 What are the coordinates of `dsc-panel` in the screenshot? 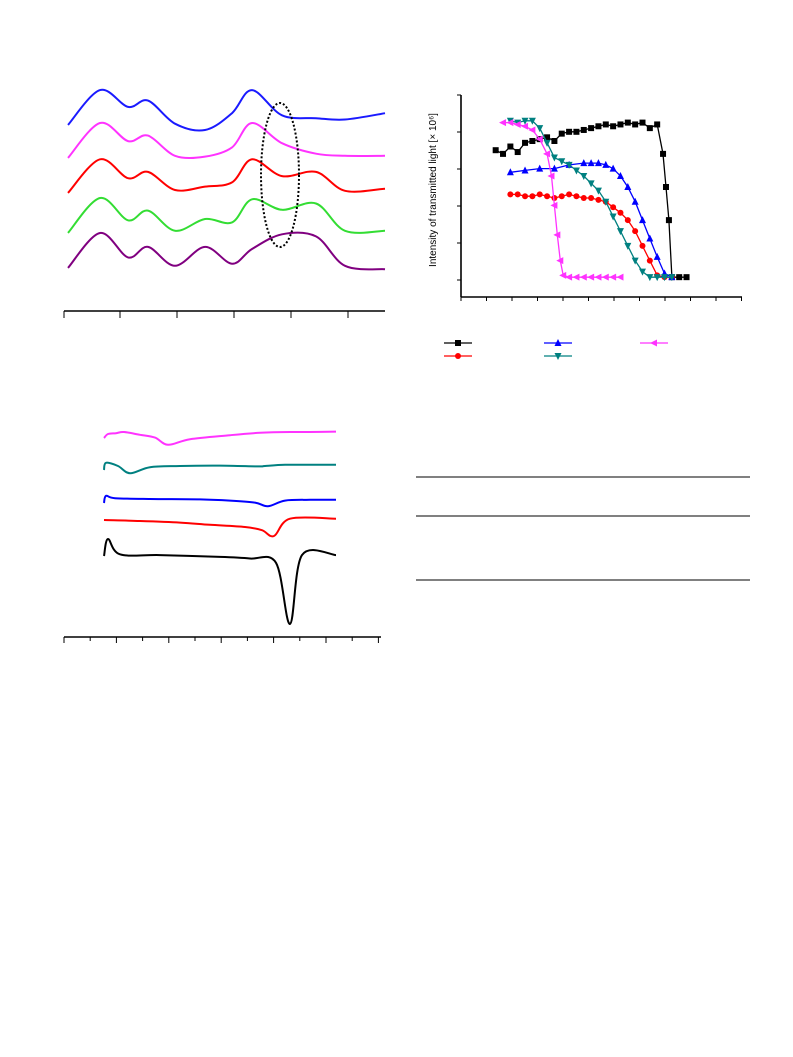 It's located at (222, 536).